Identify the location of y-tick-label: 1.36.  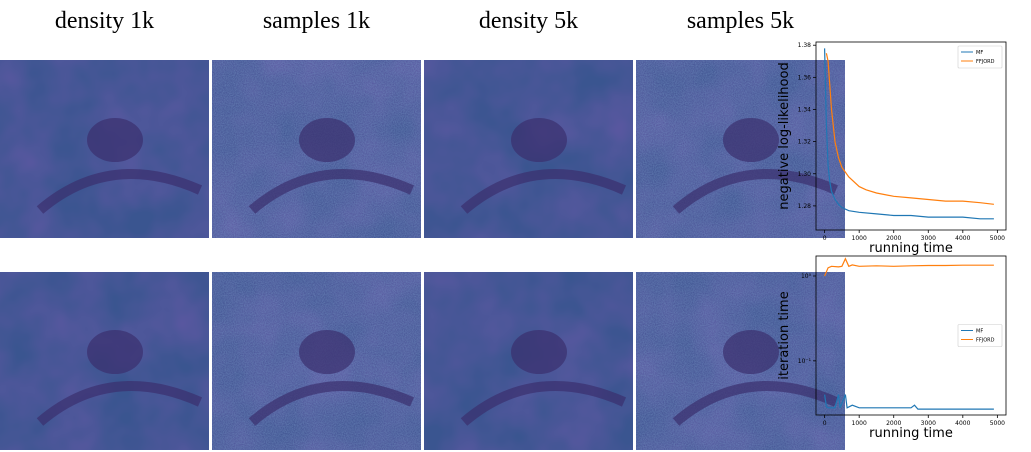
(805, 77).